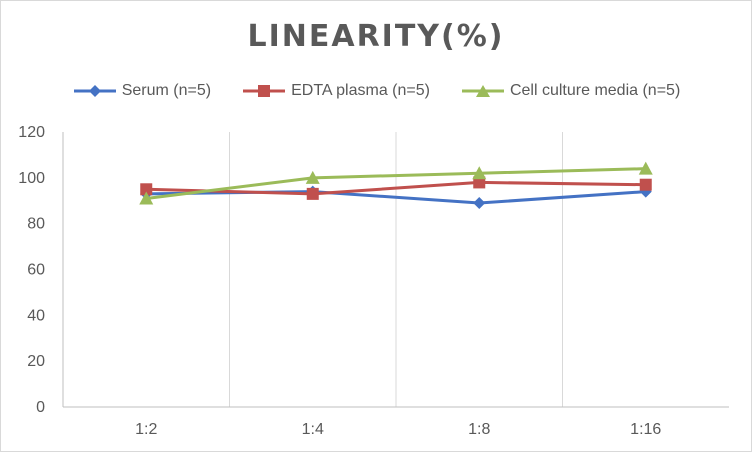  What do you see at coordinates (31, 132) in the screenshot?
I see `y-tick-label: 120` at bounding box center [31, 132].